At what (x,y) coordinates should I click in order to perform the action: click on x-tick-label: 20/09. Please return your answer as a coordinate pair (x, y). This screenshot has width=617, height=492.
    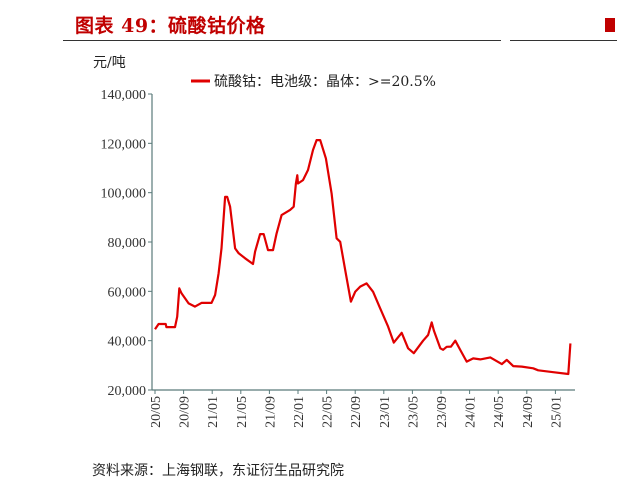
    Looking at the image, I should click on (185, 412).